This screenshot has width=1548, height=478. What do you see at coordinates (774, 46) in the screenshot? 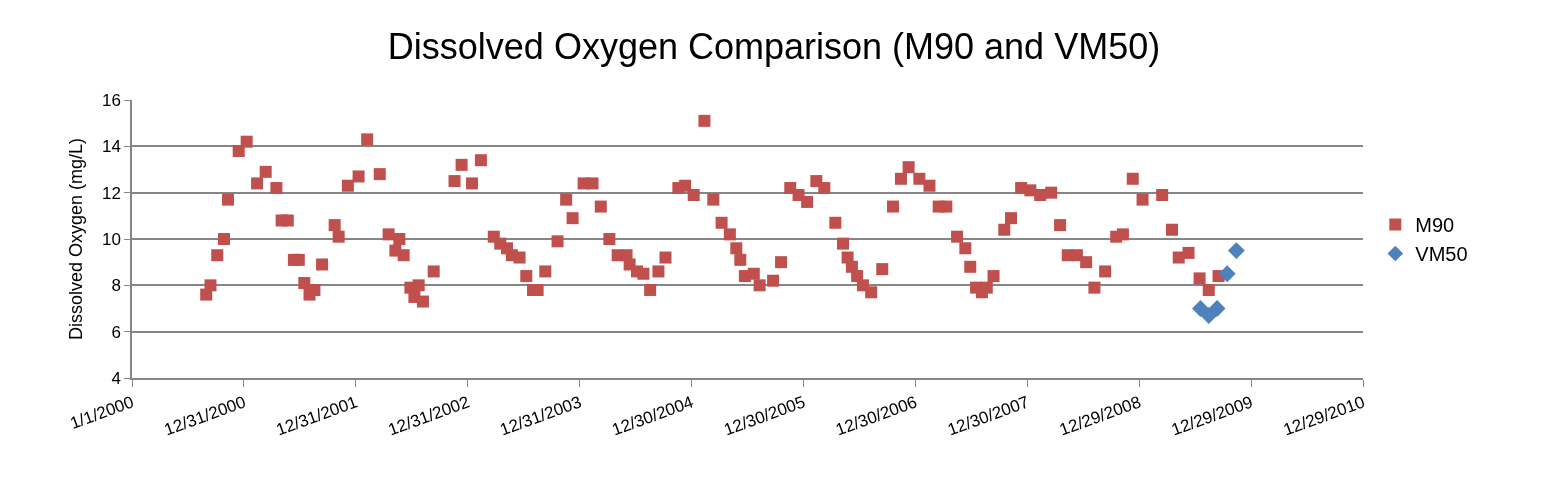
I see `chart-title: Dissolved Oxygen Comparison (M90 and VM50)` at bounding box center [774, 46].